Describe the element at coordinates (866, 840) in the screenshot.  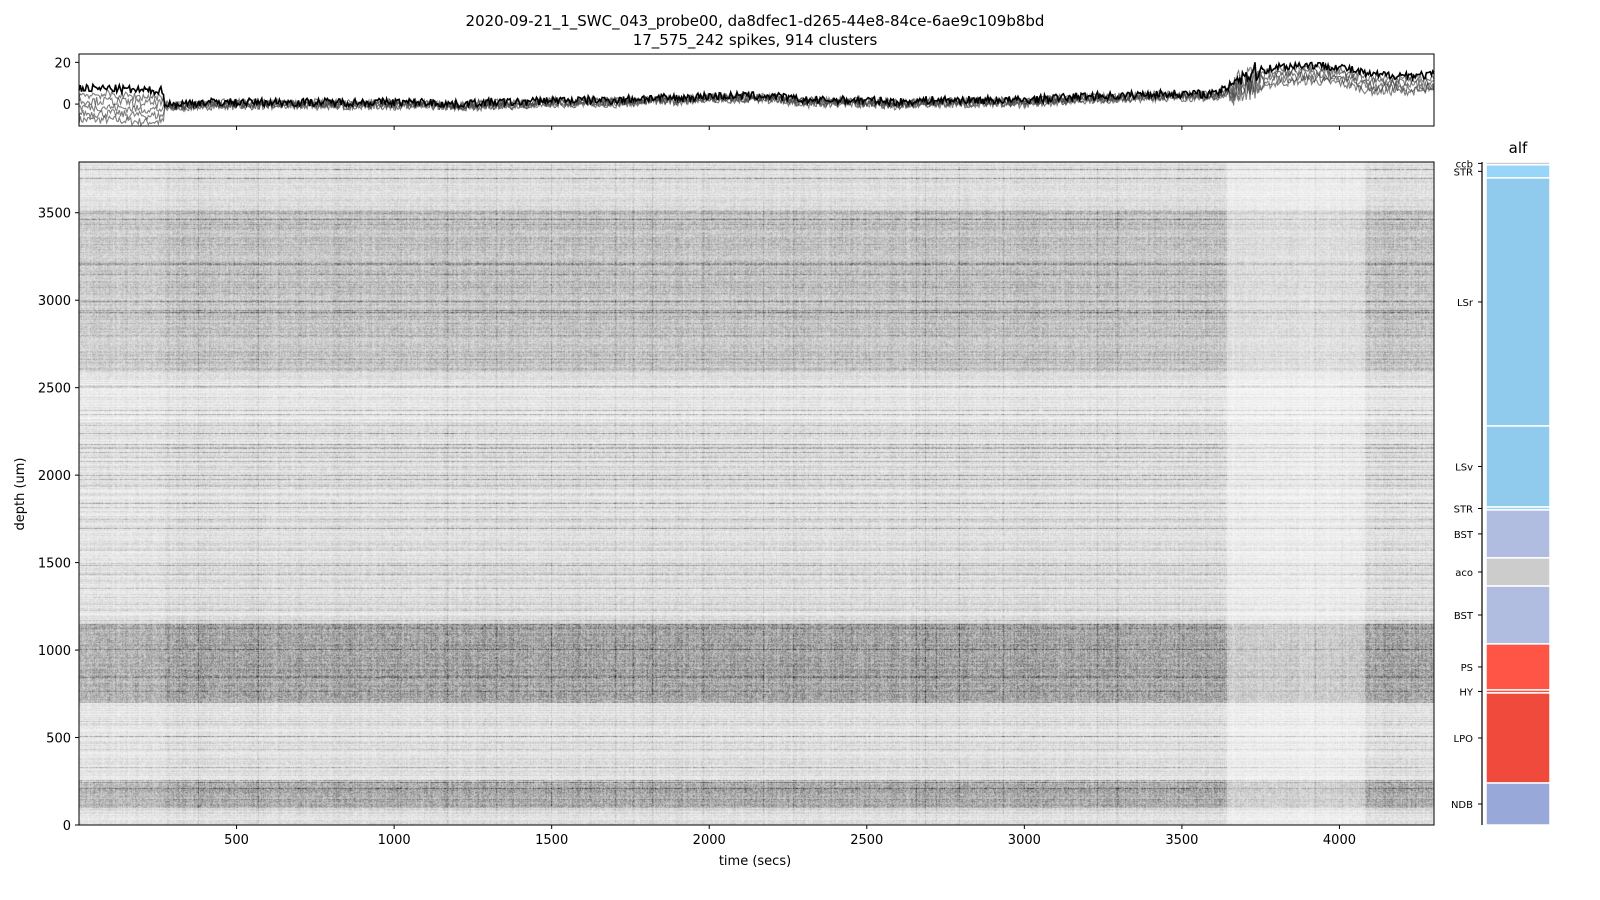
I see `x-tick-label: 2500` at that location.